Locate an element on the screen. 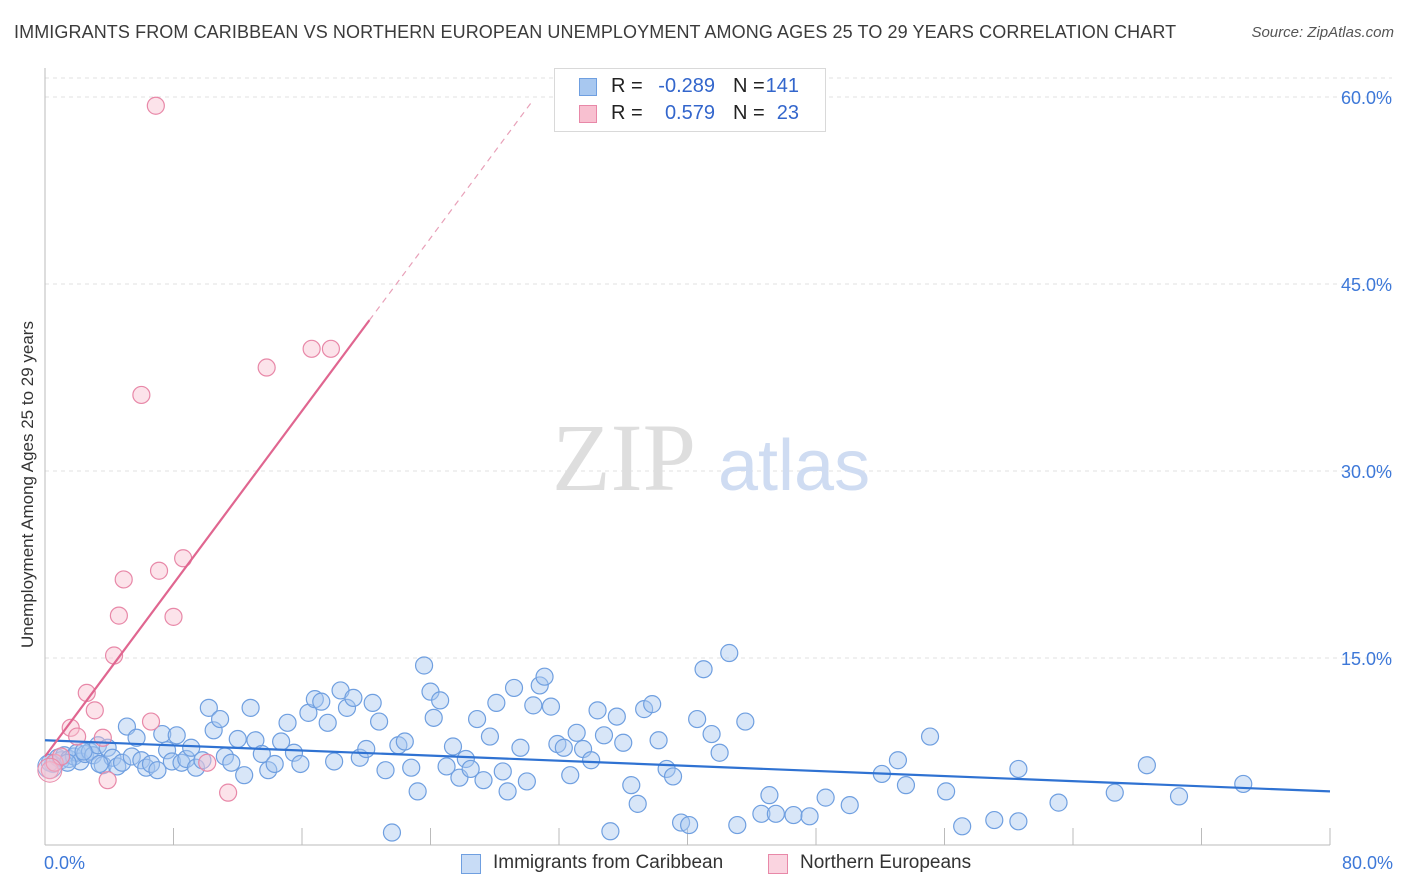 Image resolution: width=1406 pixels, height=892 pixels. bottom-legend-label-caribbean: Immigrants from Caribbean is located at coordinates (608, 862).